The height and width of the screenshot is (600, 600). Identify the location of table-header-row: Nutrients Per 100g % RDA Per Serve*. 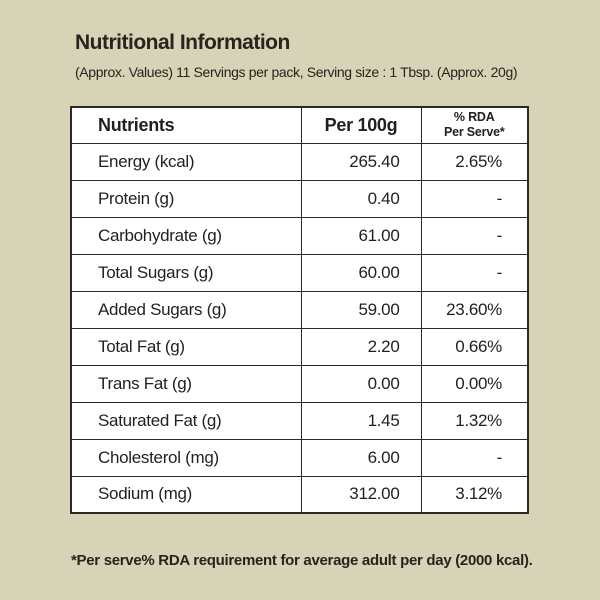
(299, 125).